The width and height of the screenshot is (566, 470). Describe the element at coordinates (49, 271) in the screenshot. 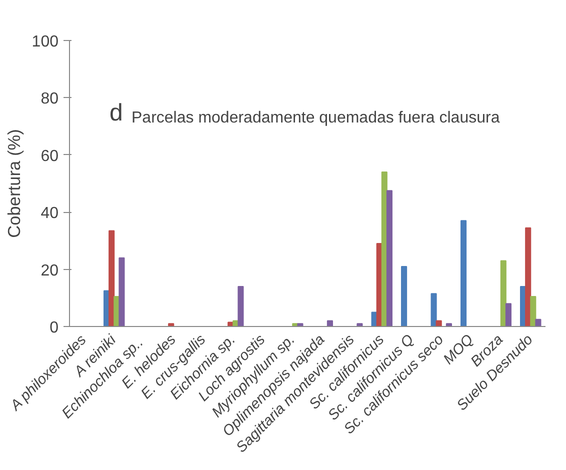

I see `y-tick-label: 20` at that location.